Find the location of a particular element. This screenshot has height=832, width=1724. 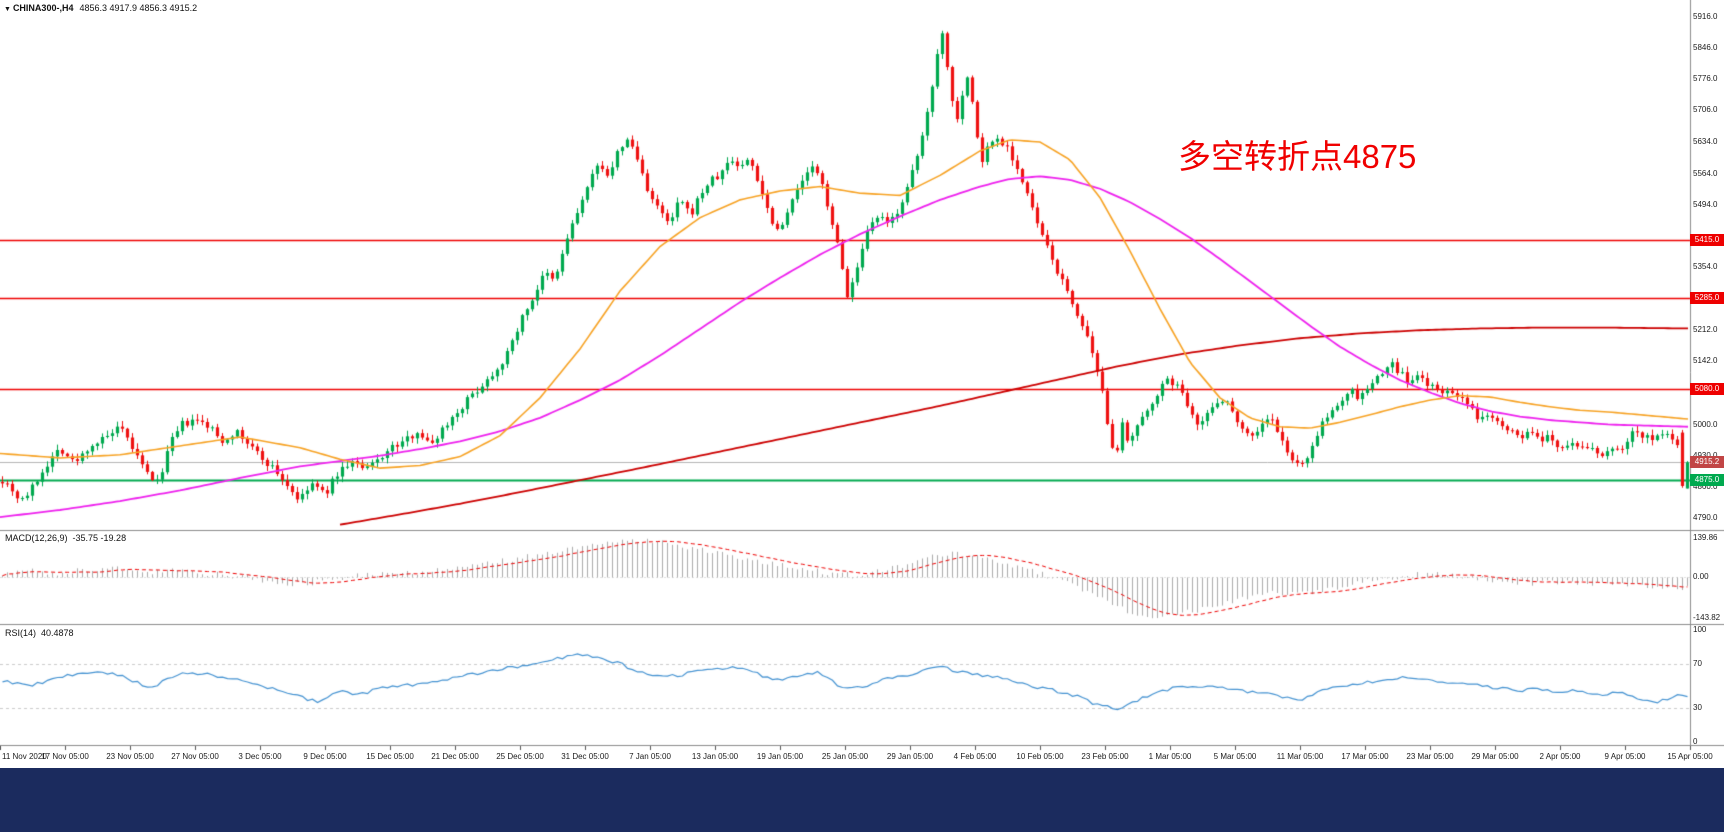

macd-values: -35.75 -19.28 is located at coordinates (99, 538).